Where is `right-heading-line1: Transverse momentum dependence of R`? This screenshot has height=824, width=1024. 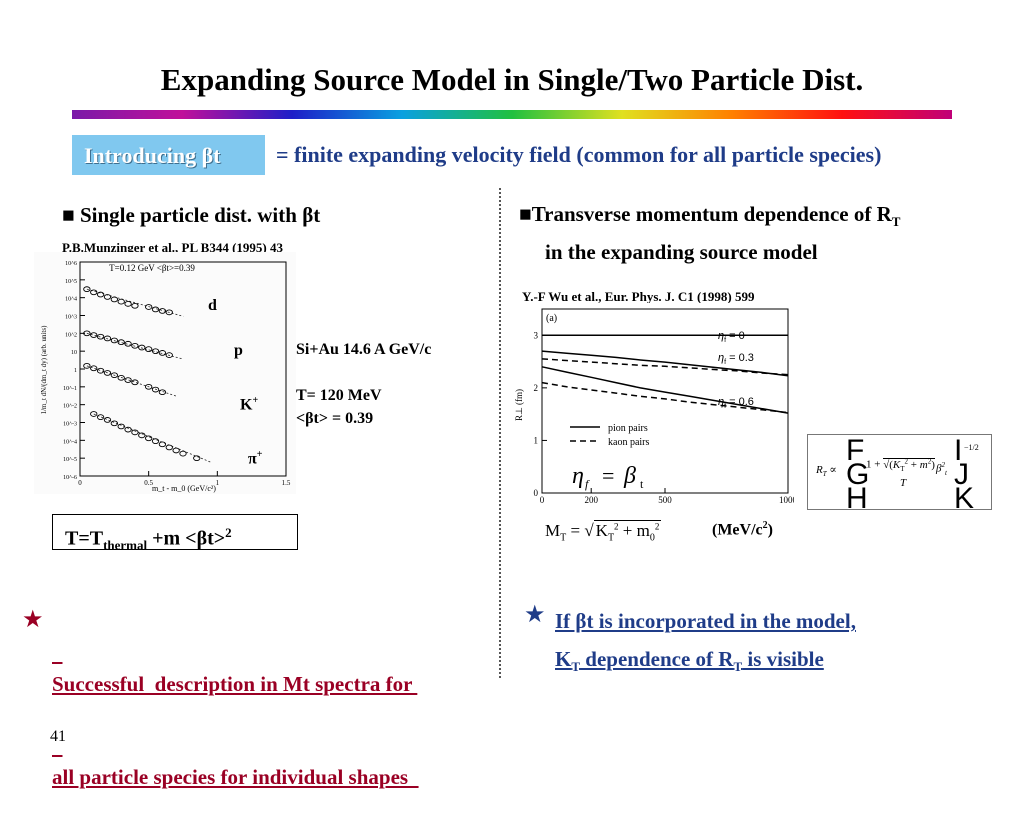 right-heading-line1: Transverse momentum dependence of R is located at coordinates (711, 214).